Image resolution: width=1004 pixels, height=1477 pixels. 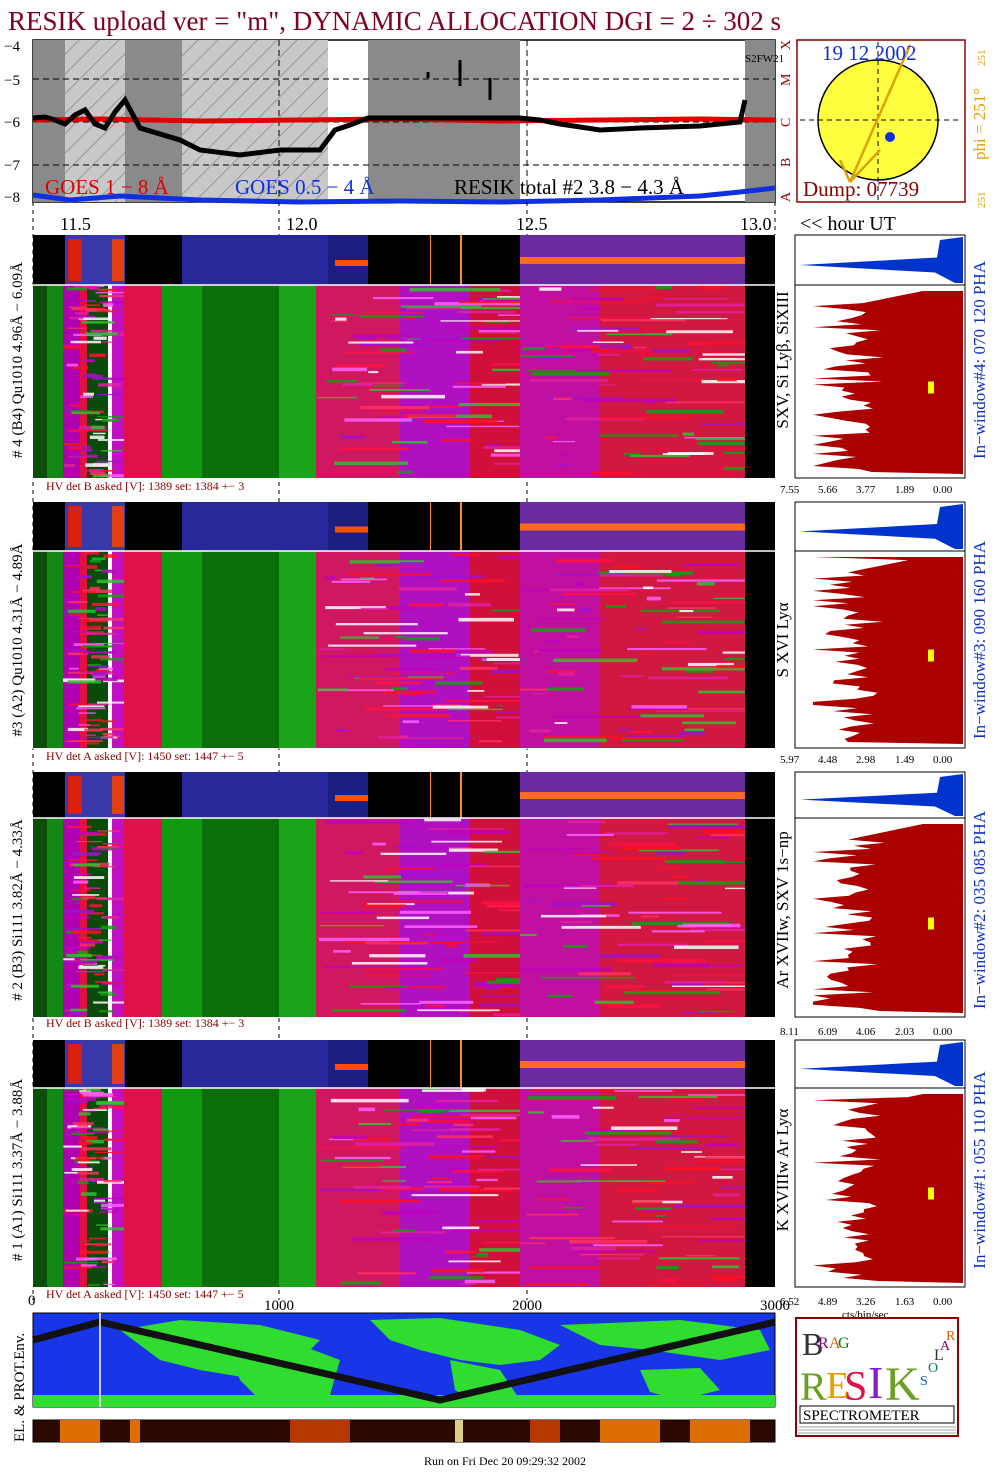 I want to click on class-label-x: X, so click(x=786, y=45).